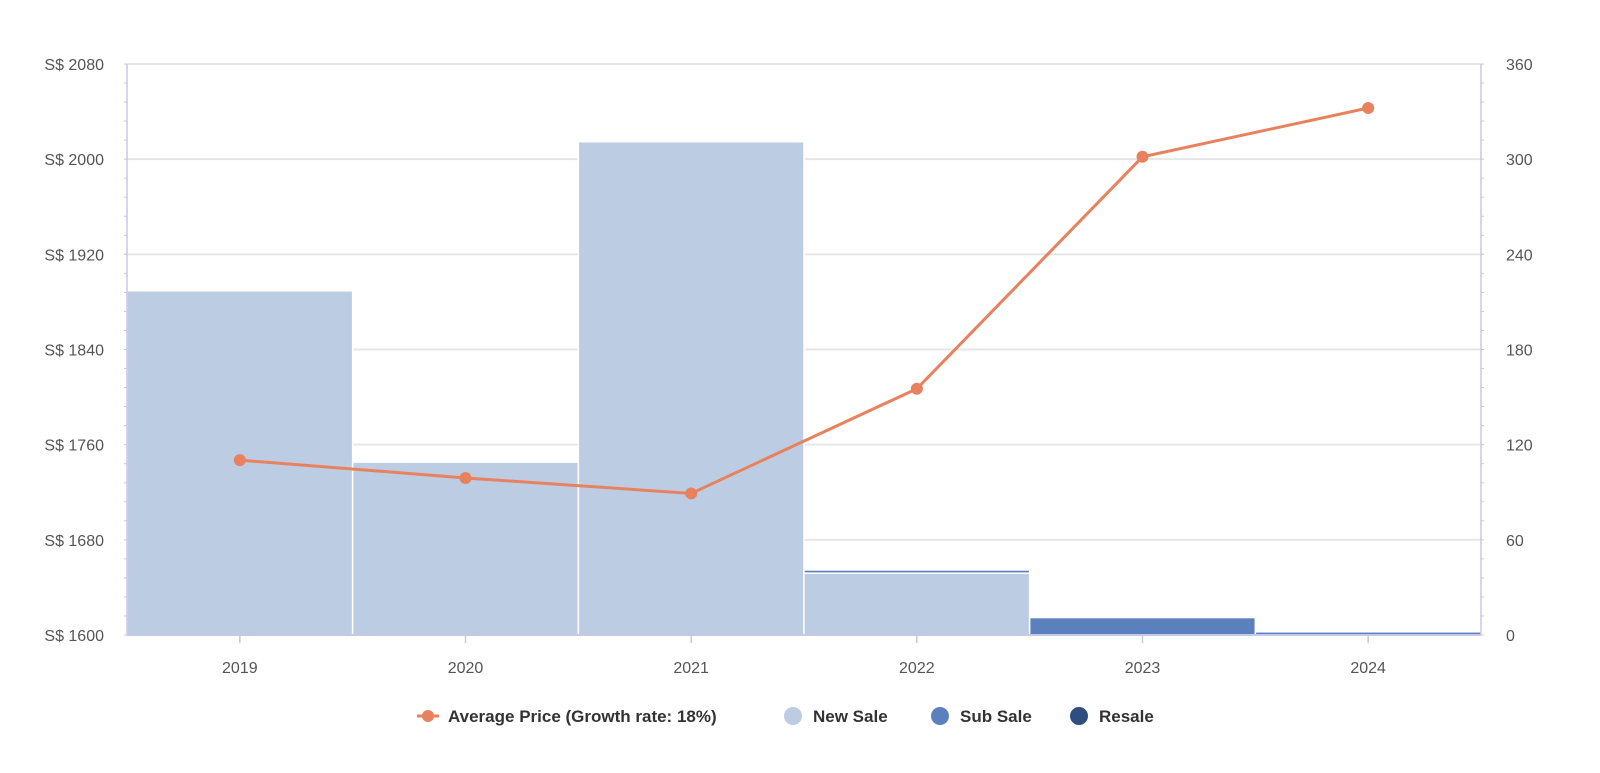  What do you see at coordinates (996, 716) in the screenshot?
I see `legend-label: Sub Sale` at bounding box center [996, 716].